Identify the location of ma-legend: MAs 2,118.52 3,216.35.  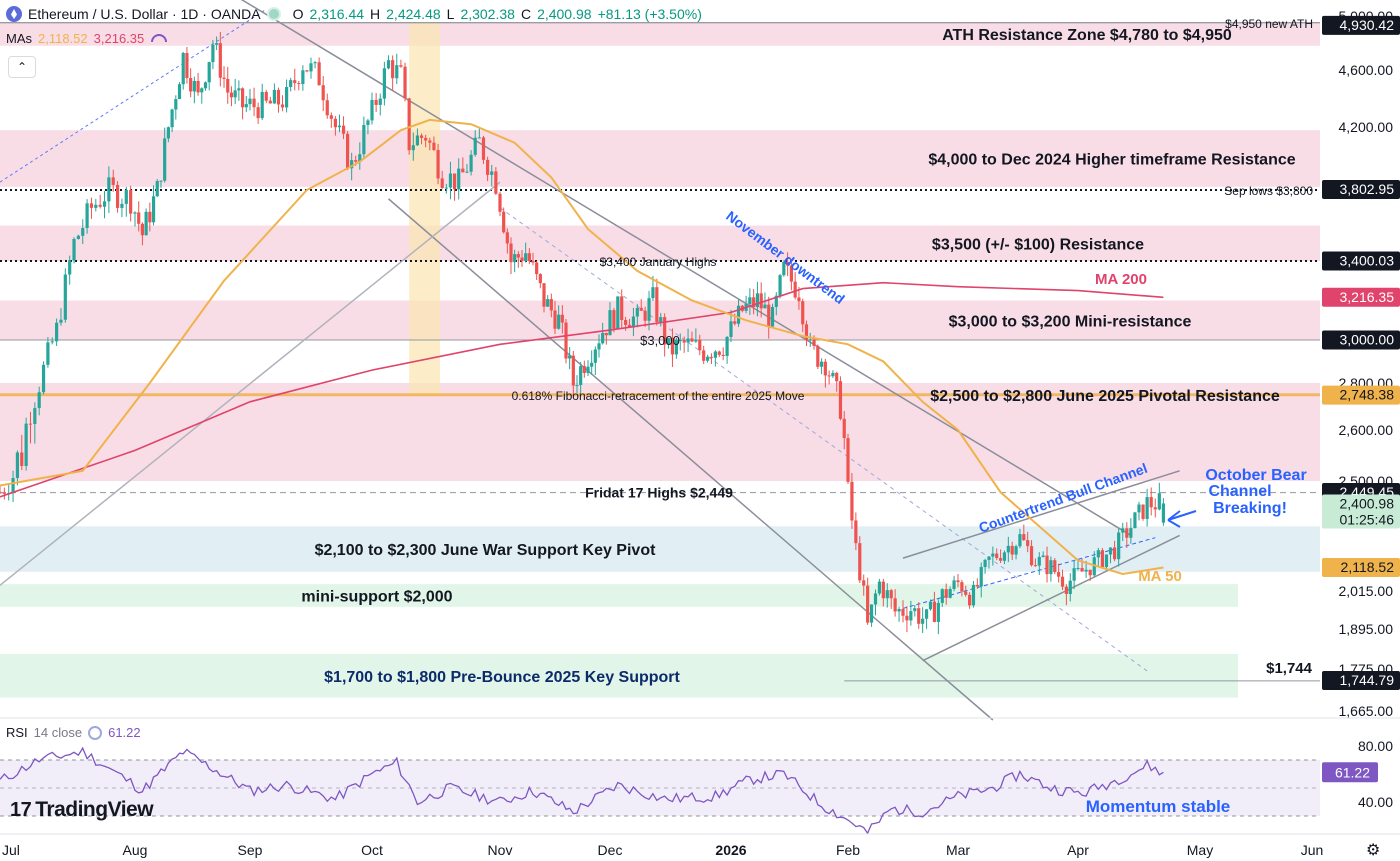
(87, 38).